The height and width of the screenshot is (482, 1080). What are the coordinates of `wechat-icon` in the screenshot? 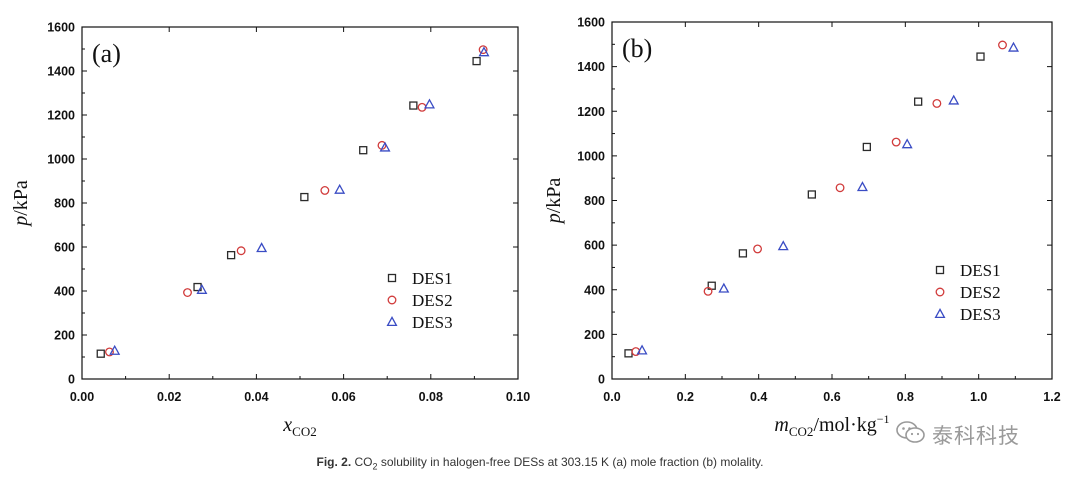 It's located at (911, 435).